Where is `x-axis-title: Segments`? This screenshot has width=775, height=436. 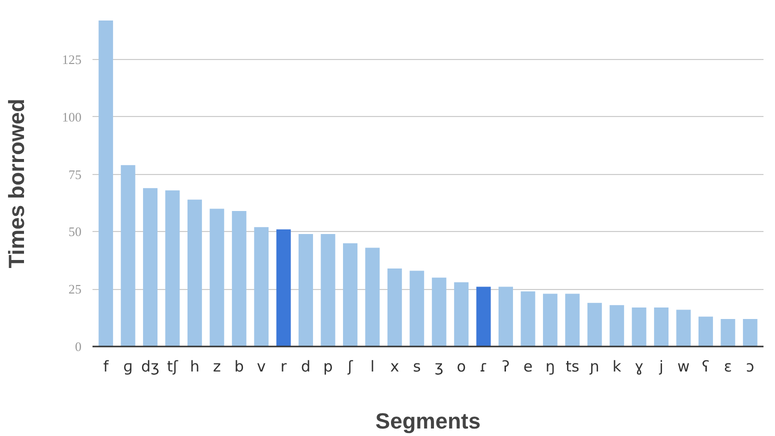 x-axis-title: Segments is located at coordinates (428, 421).